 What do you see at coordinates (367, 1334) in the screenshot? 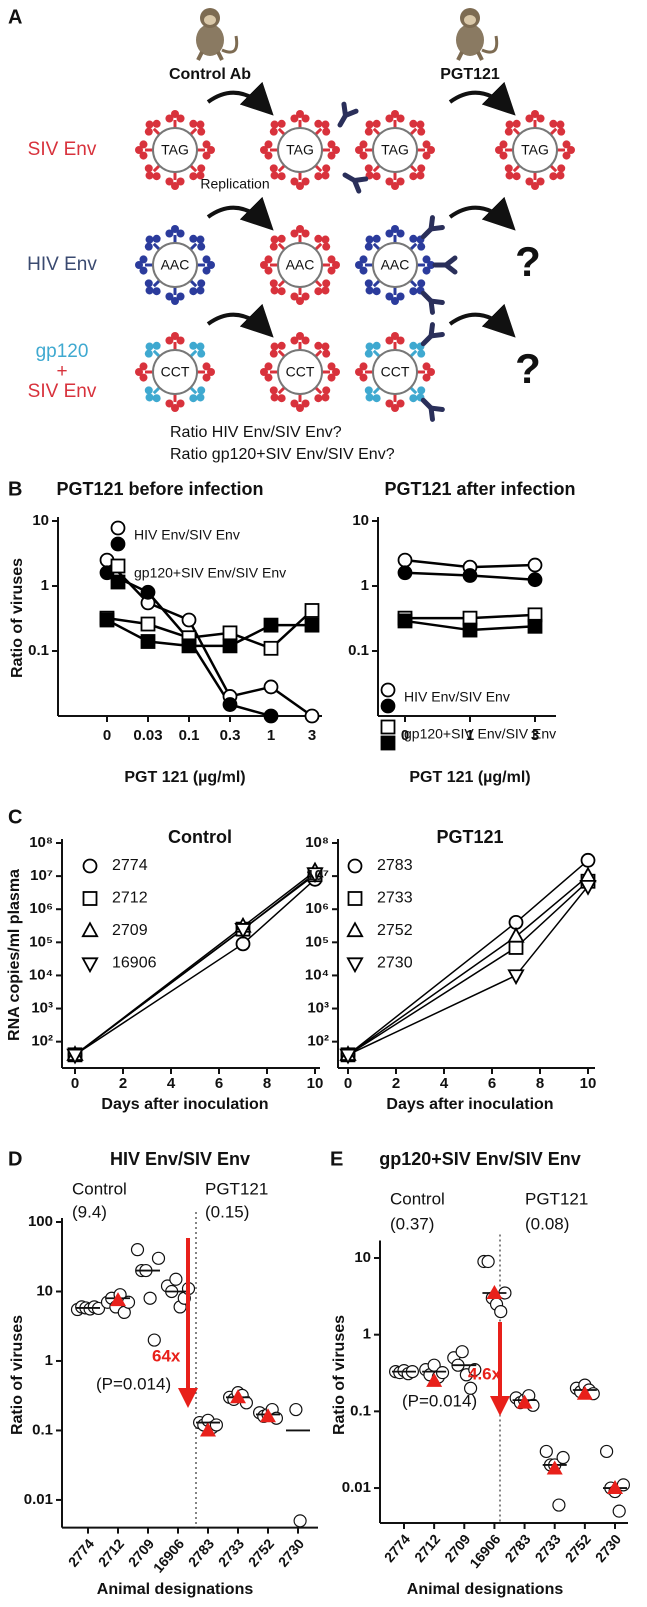
I see `y-tick-label: 1` at bounding box center [367, 1334].